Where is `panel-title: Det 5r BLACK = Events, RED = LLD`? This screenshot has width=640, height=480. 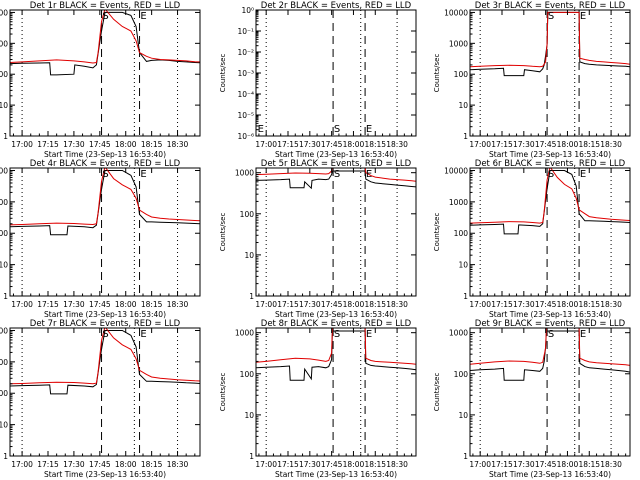
panel-title: Det 5r BLACK = Events, RED = LLD is located at coordinates (336, 164).